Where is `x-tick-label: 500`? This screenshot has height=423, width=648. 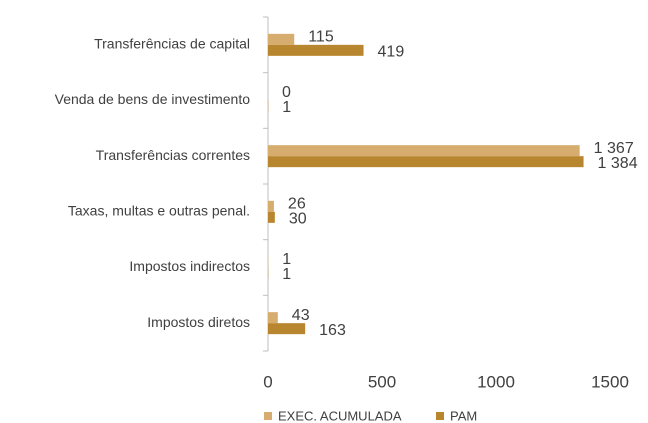 x-tick-label: 500 is located at coordinates (382, 381).